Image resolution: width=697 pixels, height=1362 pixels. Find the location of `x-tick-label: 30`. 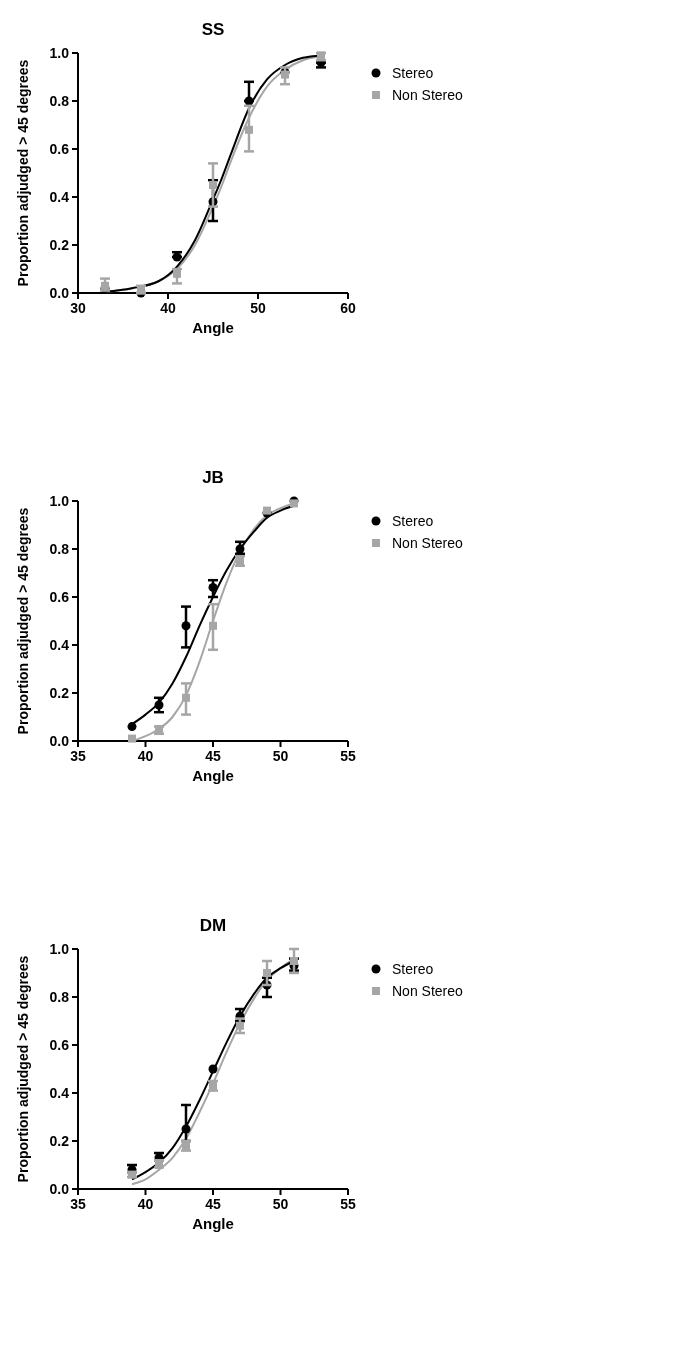

x-tick-label: 30 is located at coordinates (78, 308).